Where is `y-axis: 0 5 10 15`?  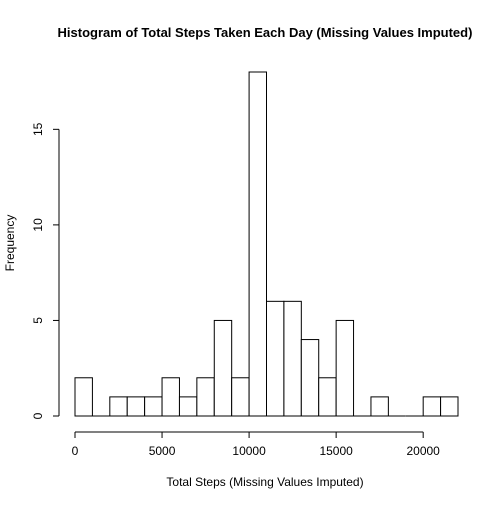
y-axis: 0 5 10 15 is located at coordinates (45, 270).